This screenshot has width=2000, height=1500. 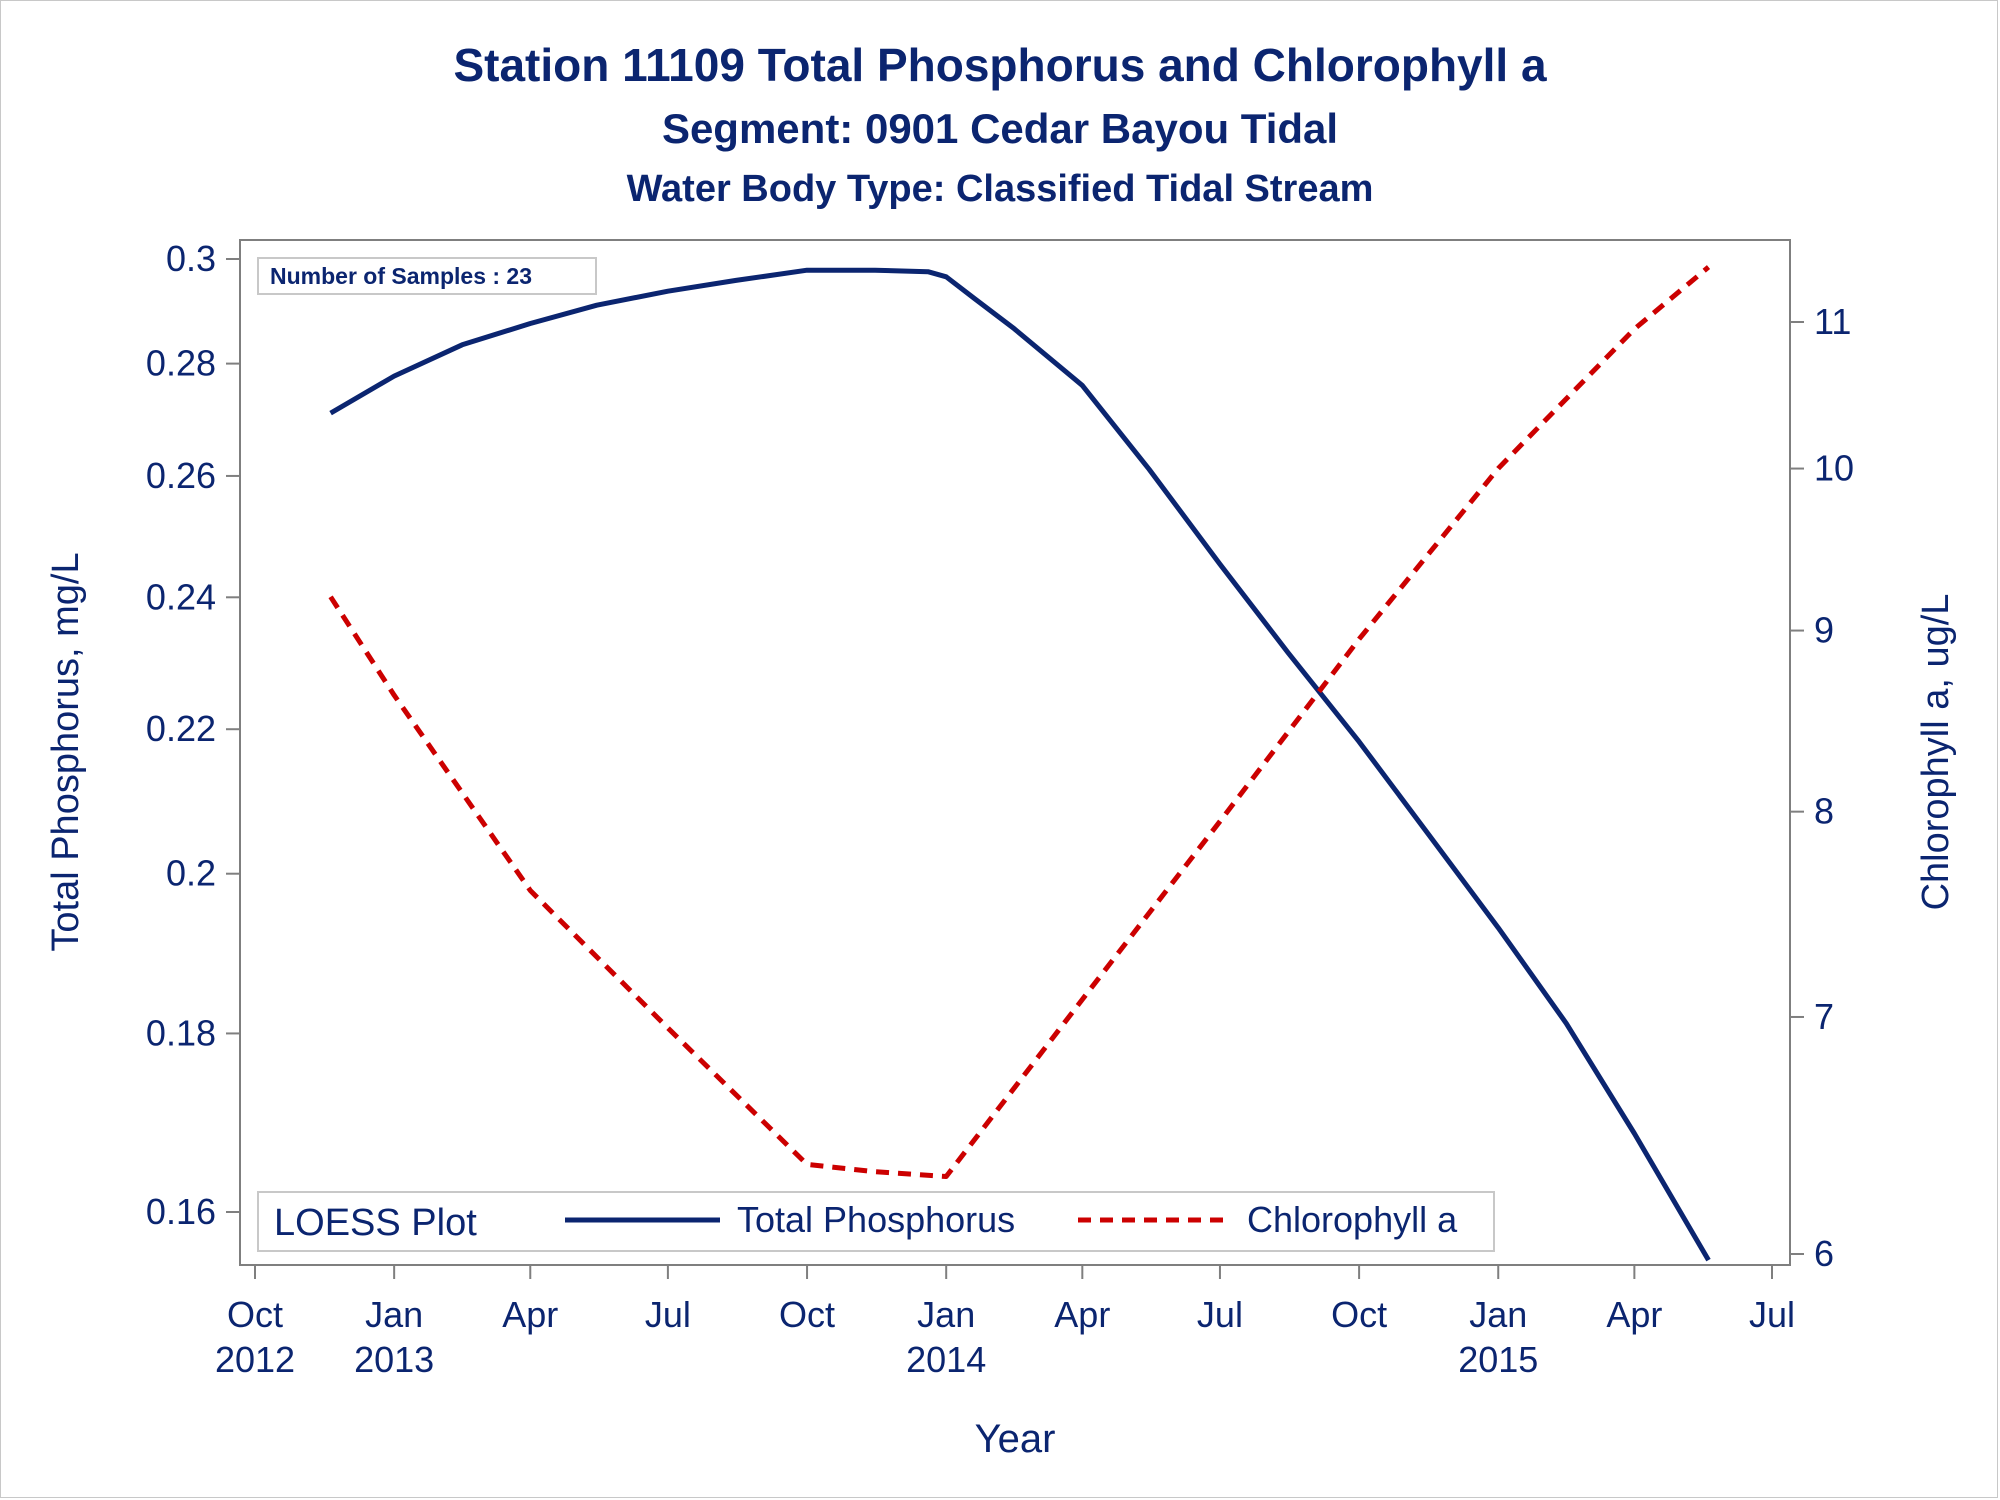 I want to click on y-tick-label: 0.16, so click(x=181, y=1211).